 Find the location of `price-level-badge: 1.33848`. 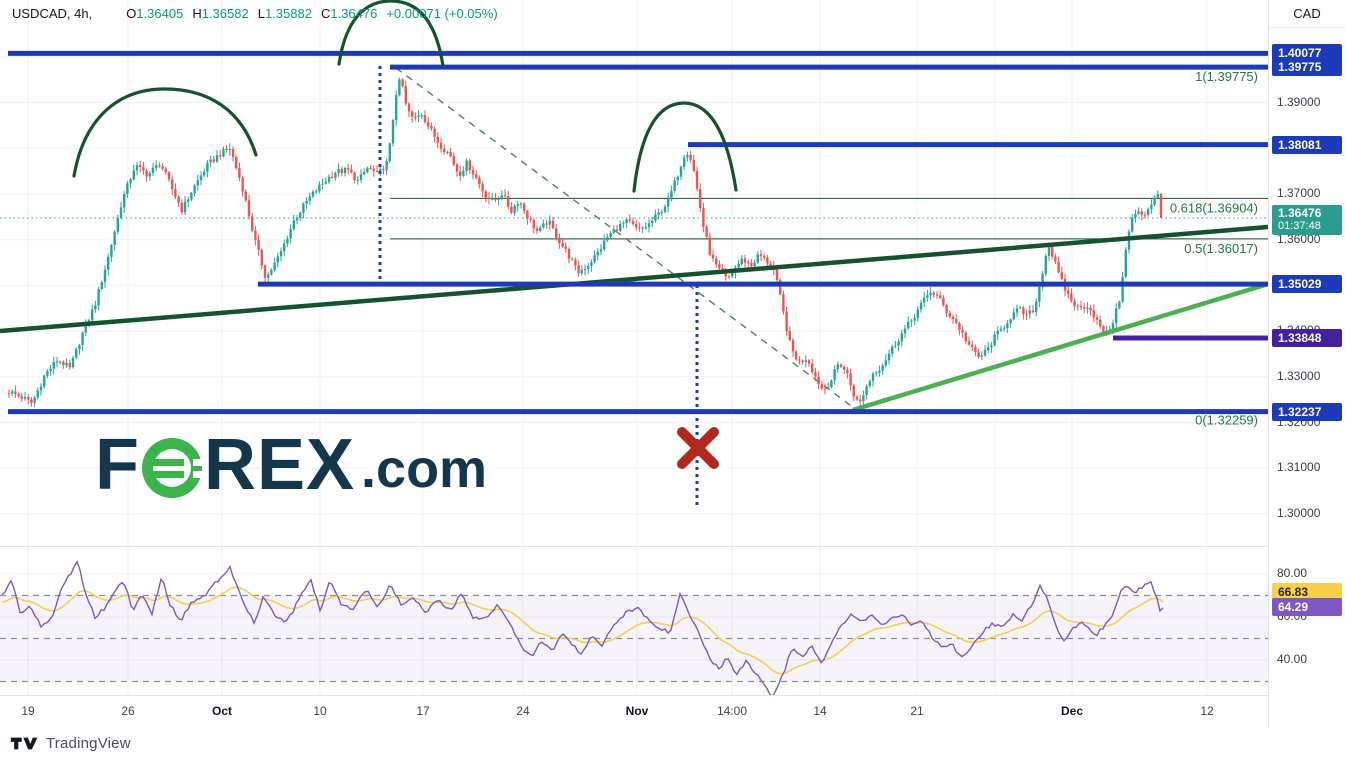

price-level-badge: 1.33848 is located at coordinates (1307, 338).